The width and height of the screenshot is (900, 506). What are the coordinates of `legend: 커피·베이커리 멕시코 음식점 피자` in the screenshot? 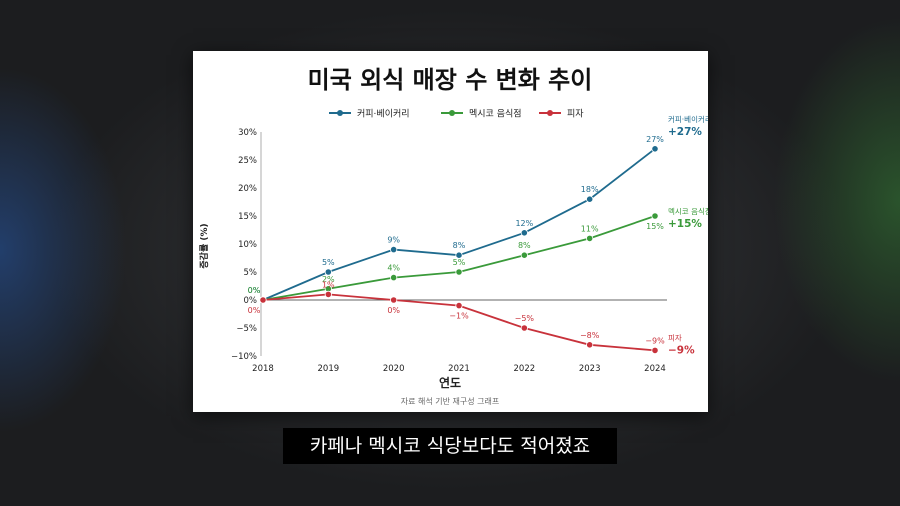 It's located at (456, 114).